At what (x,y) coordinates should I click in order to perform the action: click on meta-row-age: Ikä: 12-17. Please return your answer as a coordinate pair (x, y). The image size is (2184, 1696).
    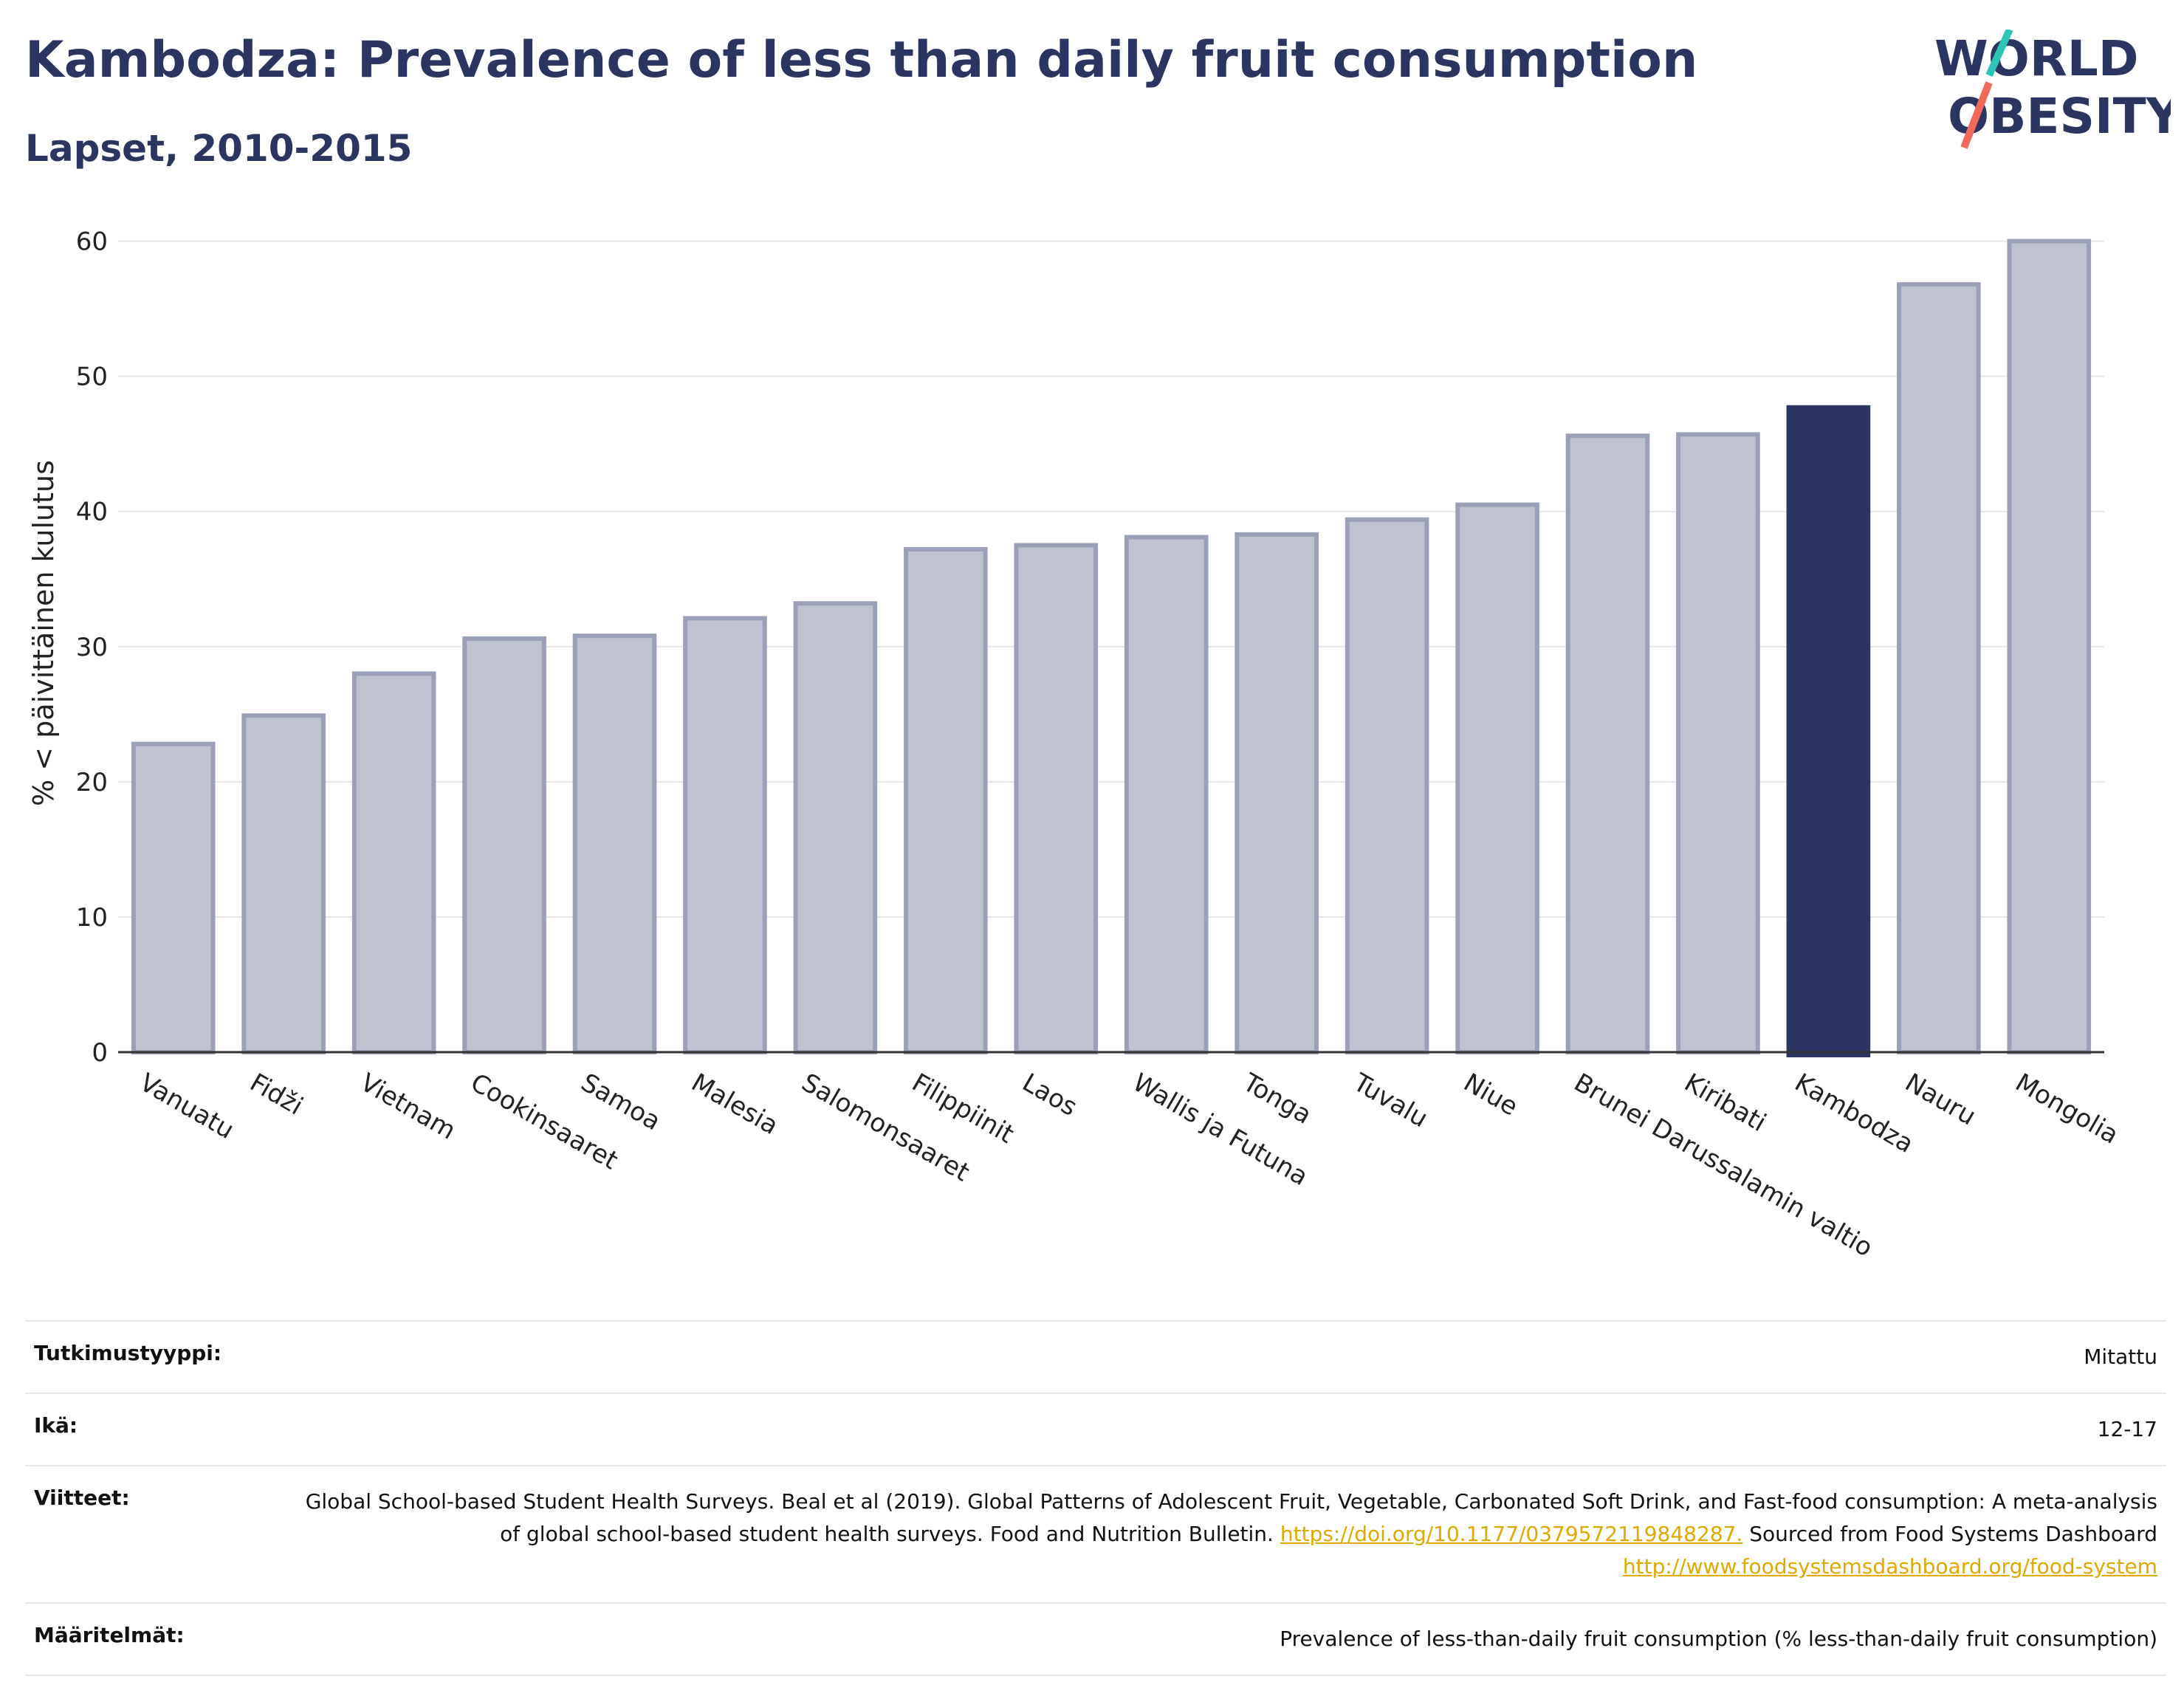
    Looking at the image, I should click on (1096, 1429).